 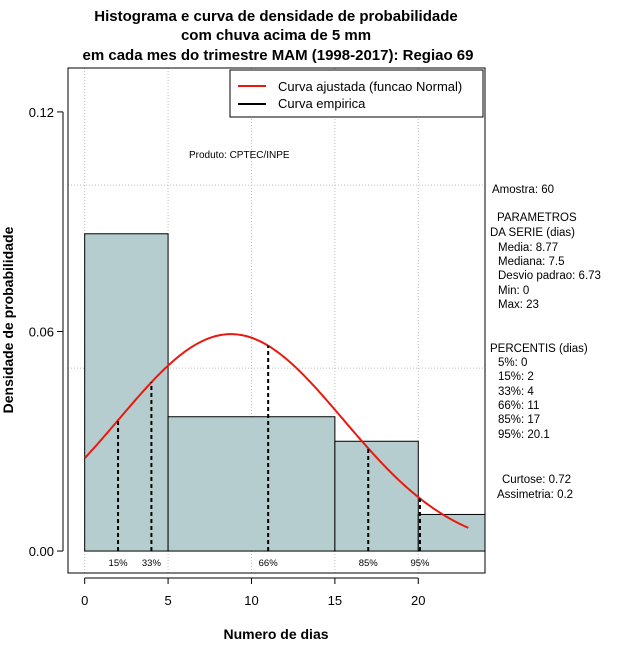 What do you see at coordinates (335, 600) in the screenshot?
I see `x-tick-label-3: 15` at bounding box center [335, 600].